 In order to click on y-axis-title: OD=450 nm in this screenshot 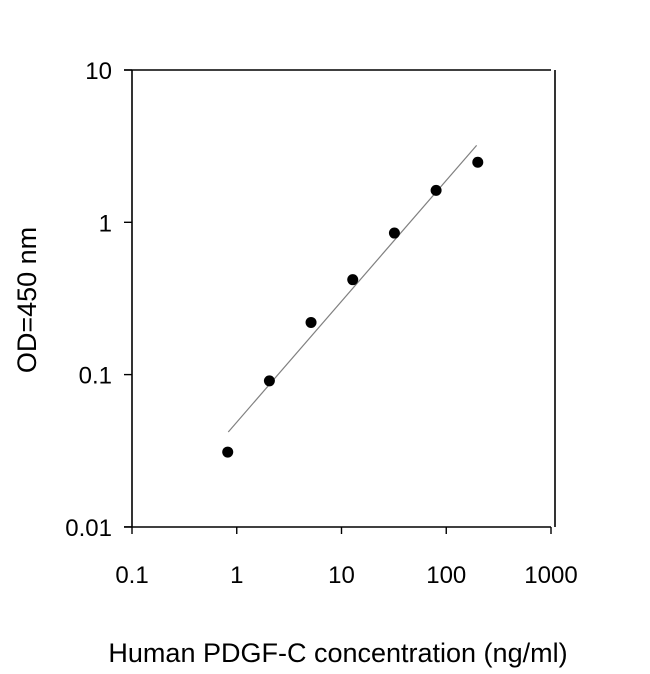, I will do `click(27, 300)`.